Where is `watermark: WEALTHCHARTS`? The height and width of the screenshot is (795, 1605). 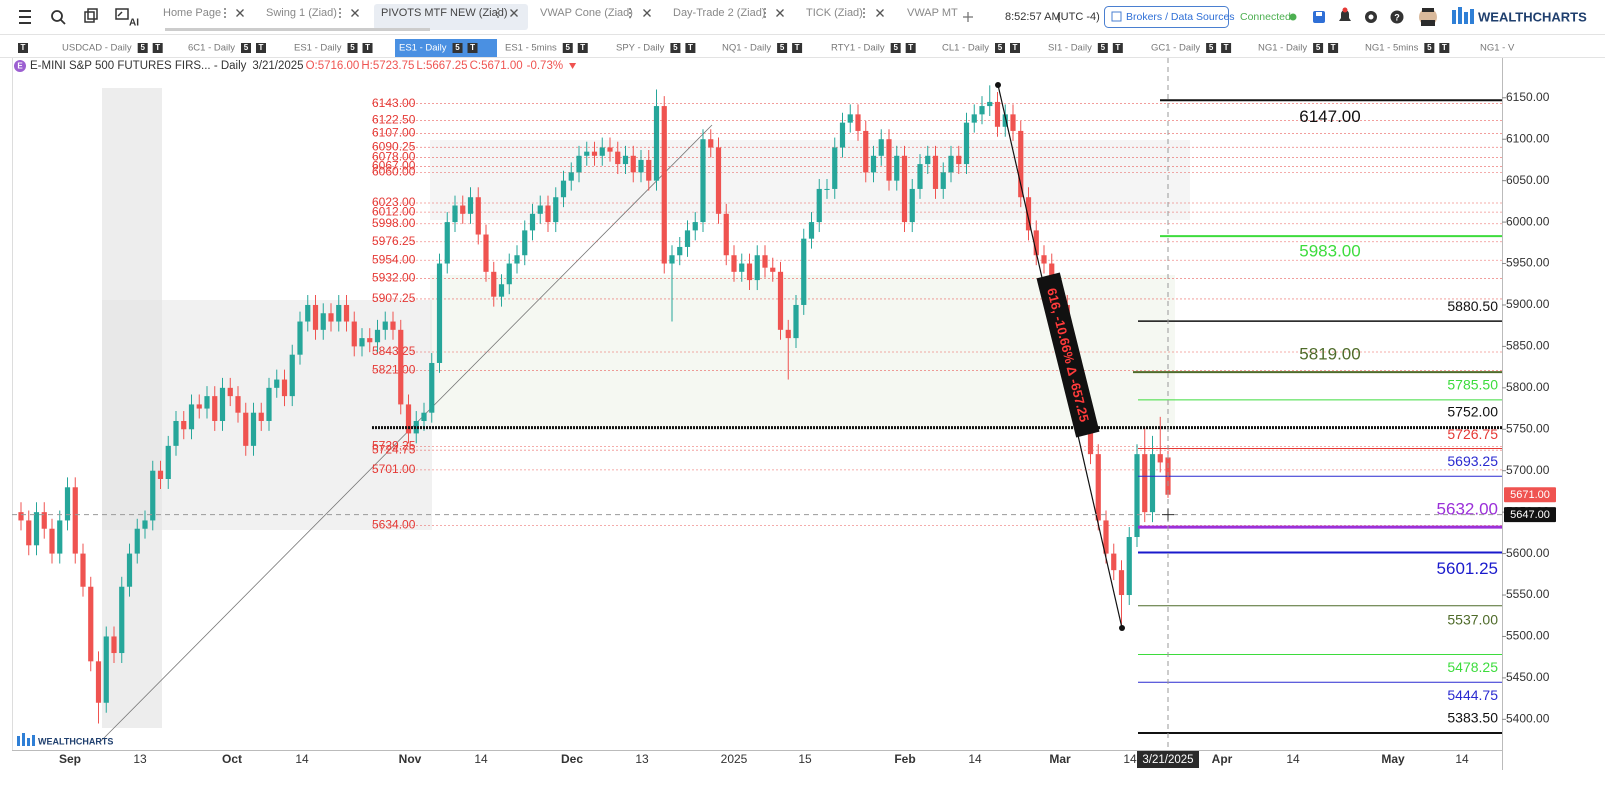 watermark: WEALTHCHARTS is located at coordinates (75, 741).